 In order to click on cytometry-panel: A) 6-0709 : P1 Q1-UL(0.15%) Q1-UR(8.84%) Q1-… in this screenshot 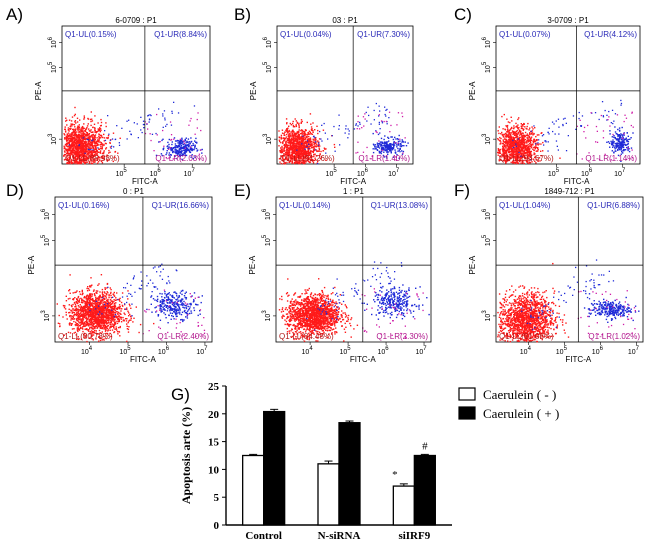, I will do `click(108, 95)`.